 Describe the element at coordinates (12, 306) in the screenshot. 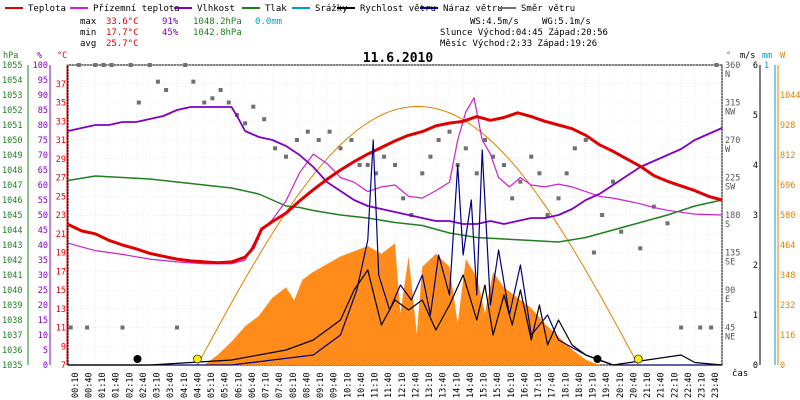

I see `tick-hpa-16: 1039` at that location.